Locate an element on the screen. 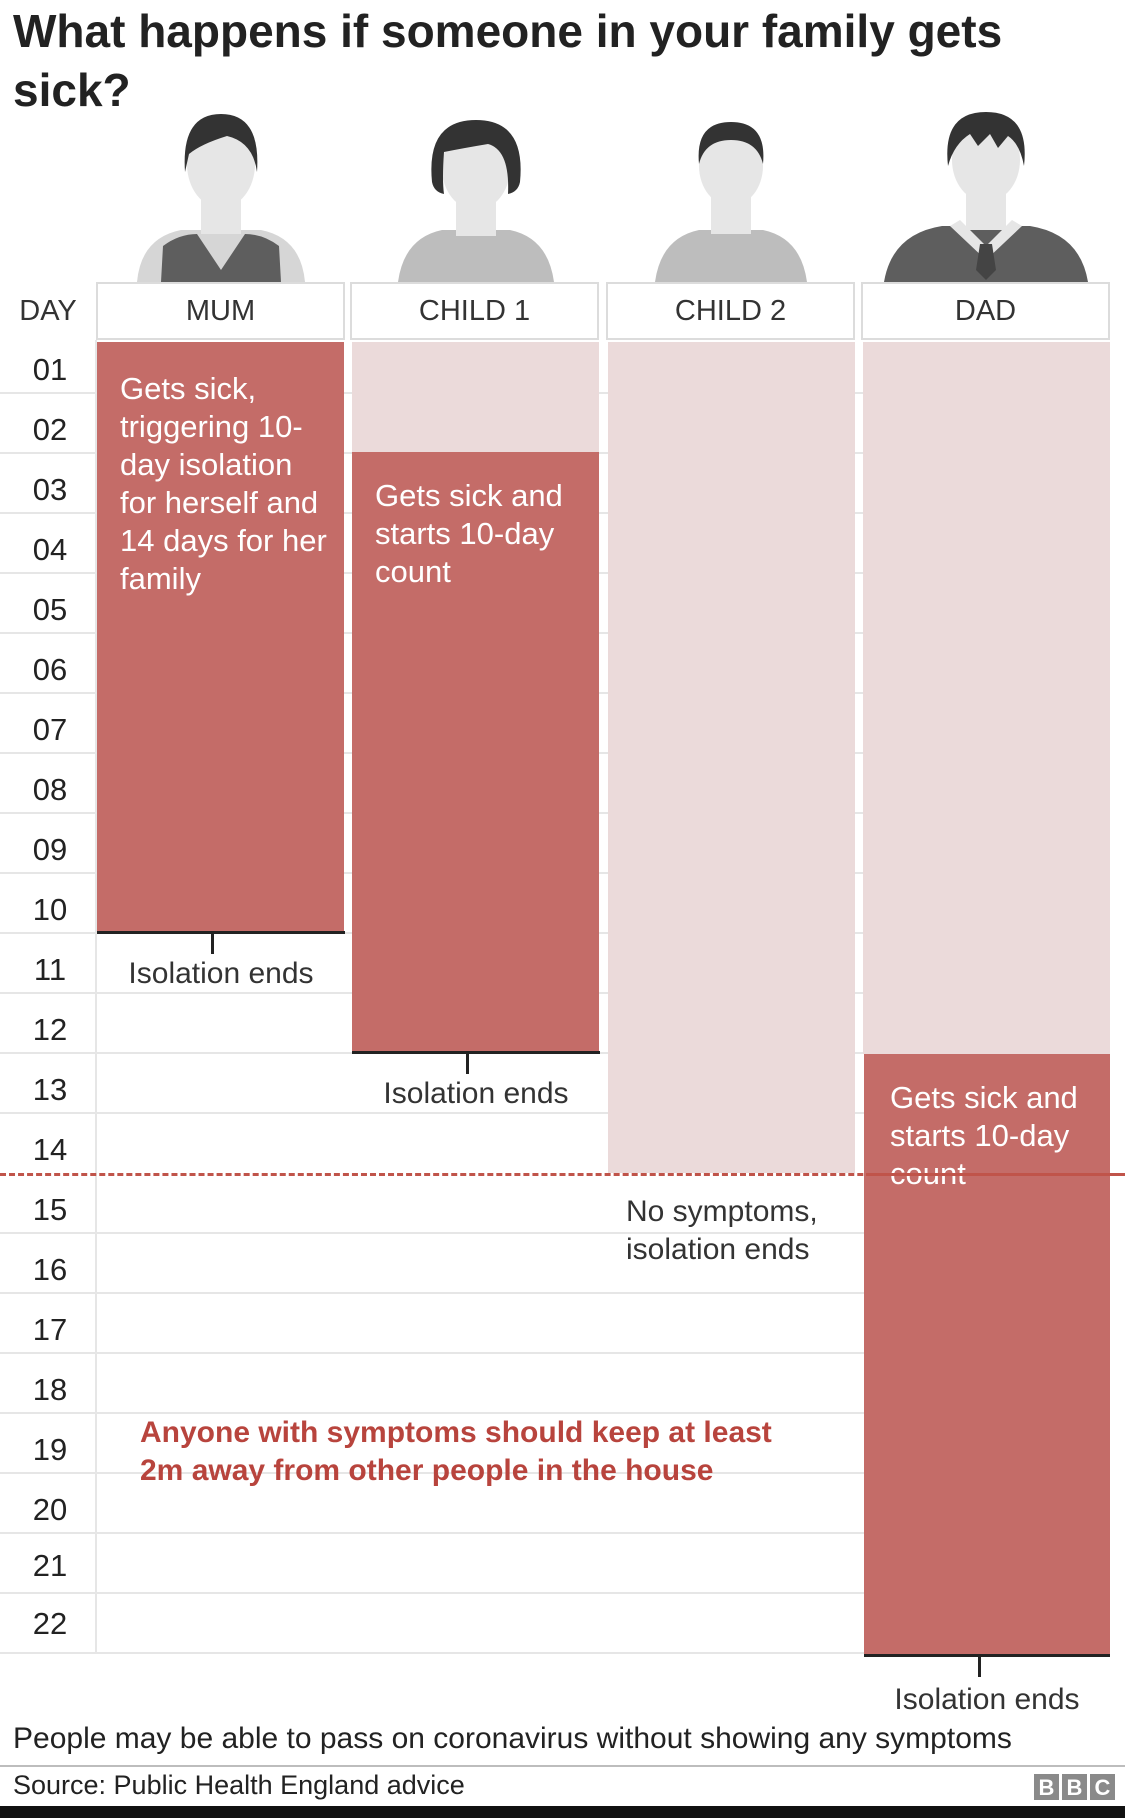 The width and height of the screenshot is (1125, 1818). column-header-mum: MUM is located at coordinates (220, 311).